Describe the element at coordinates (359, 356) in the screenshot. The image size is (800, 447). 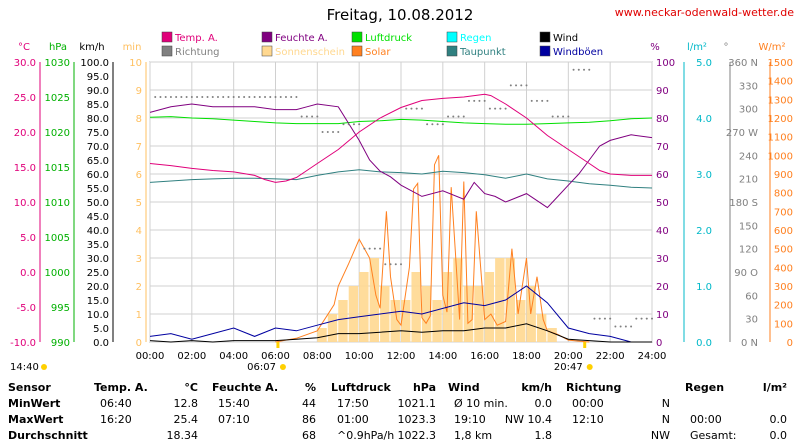
I see `x-tick-label: 10:00` at that location.